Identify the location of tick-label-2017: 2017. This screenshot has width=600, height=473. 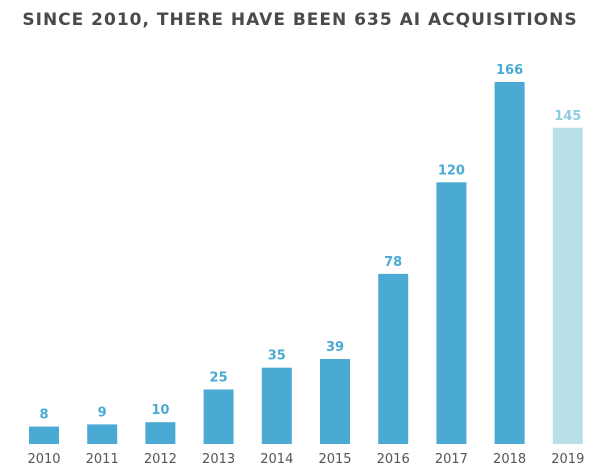
(451, 459).